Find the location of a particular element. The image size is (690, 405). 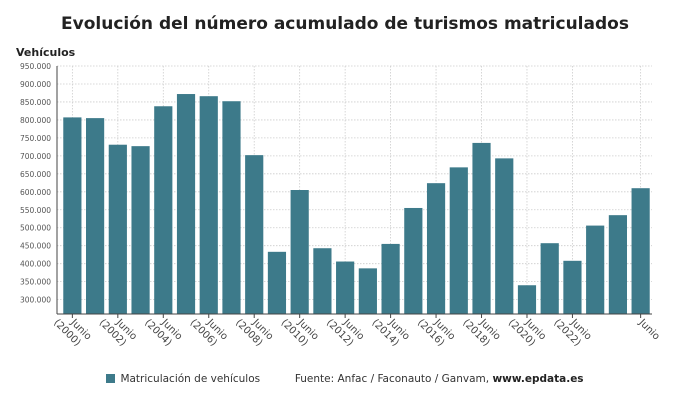

source-link: www.epdata.es is located at coordinates (538, 379).